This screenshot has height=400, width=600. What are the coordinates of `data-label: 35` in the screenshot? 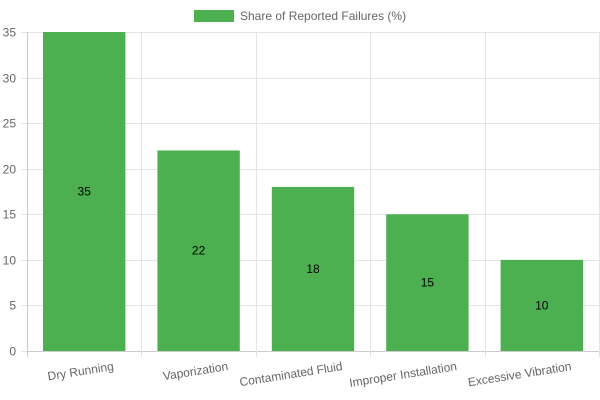 It's located at (85, 192).